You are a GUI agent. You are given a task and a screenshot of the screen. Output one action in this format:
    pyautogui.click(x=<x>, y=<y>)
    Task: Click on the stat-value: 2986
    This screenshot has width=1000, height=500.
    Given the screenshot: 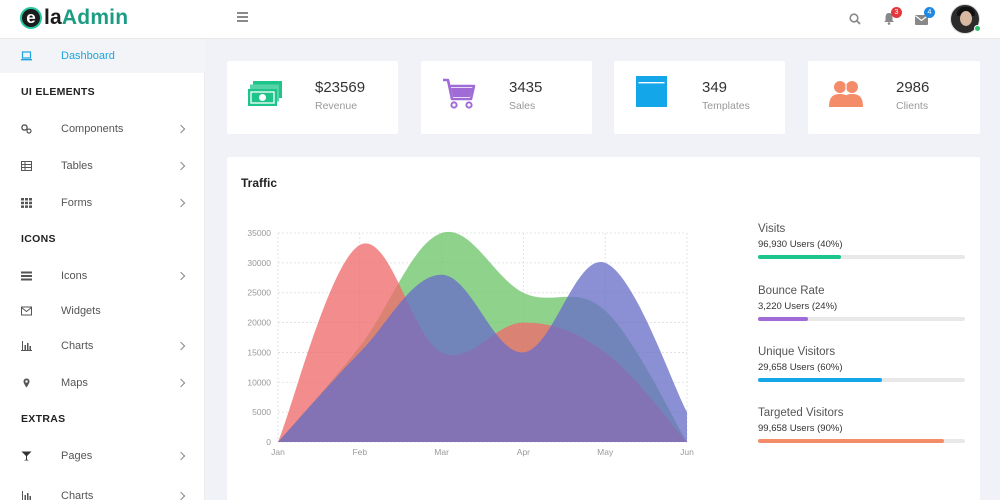 What is the action you would take?
    pyautogui.click(x=913, y=87)
    